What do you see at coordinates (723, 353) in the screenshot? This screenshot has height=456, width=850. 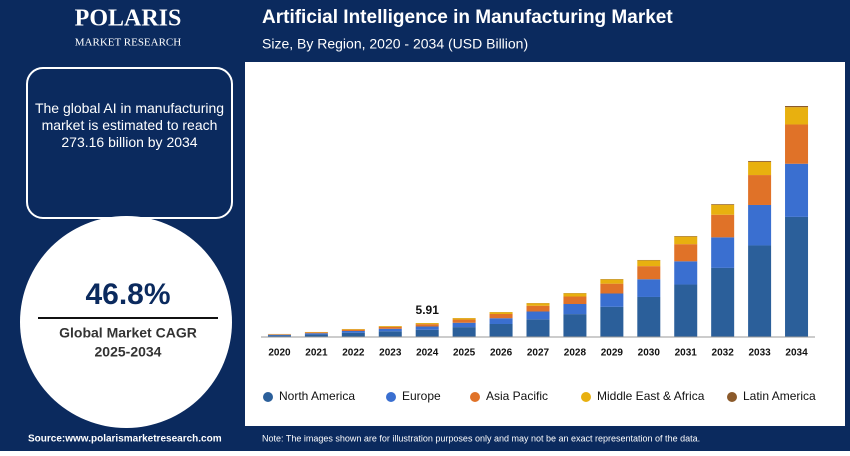 I see `x-tick-label: 2032` at bounding box center [723, 353].